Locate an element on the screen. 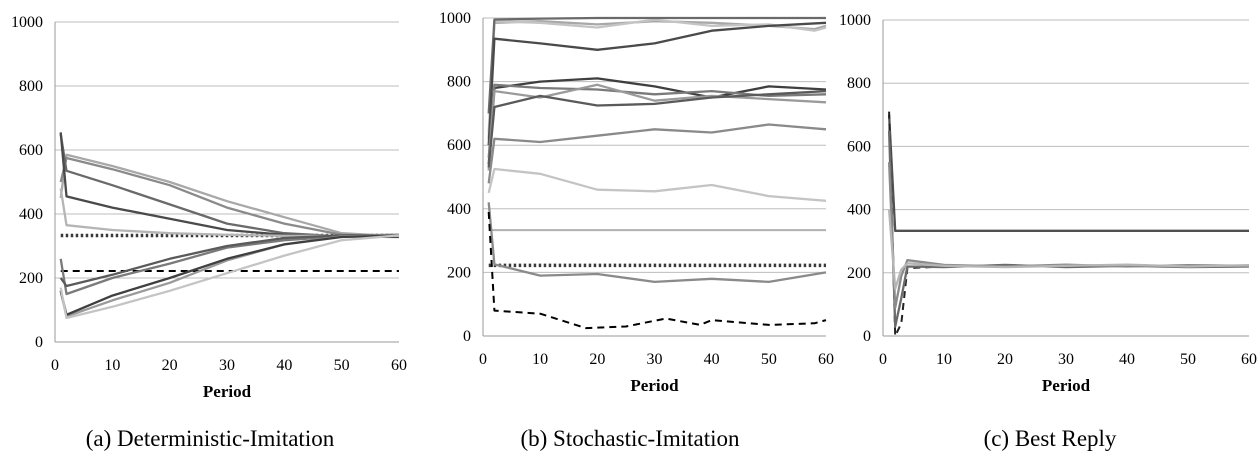 Image resolution: width=1260 pixels, height=461 pixels. caption-stochastic-imitation: (b) Stochastic-Imitation is located at coordinates (630, 438).